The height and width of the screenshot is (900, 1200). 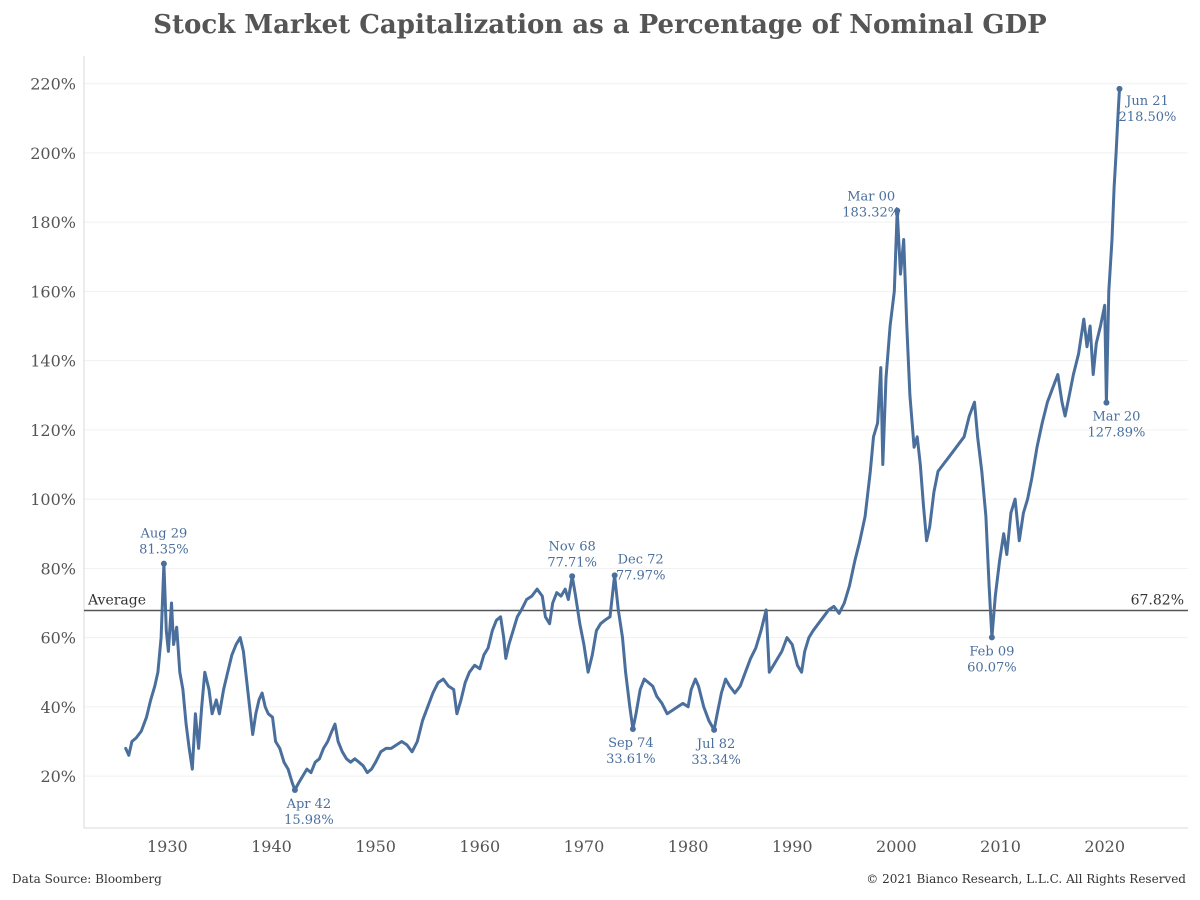 I want to click on annotation-date: Feb 09, so click(x=991, y=651).